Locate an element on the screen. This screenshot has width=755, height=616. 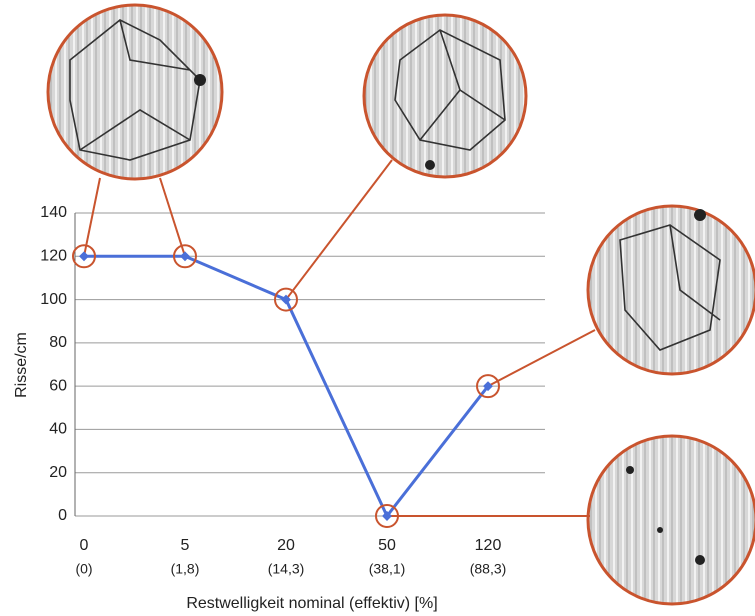
y-tick-label: 0 is located at coordinates (62, 515).